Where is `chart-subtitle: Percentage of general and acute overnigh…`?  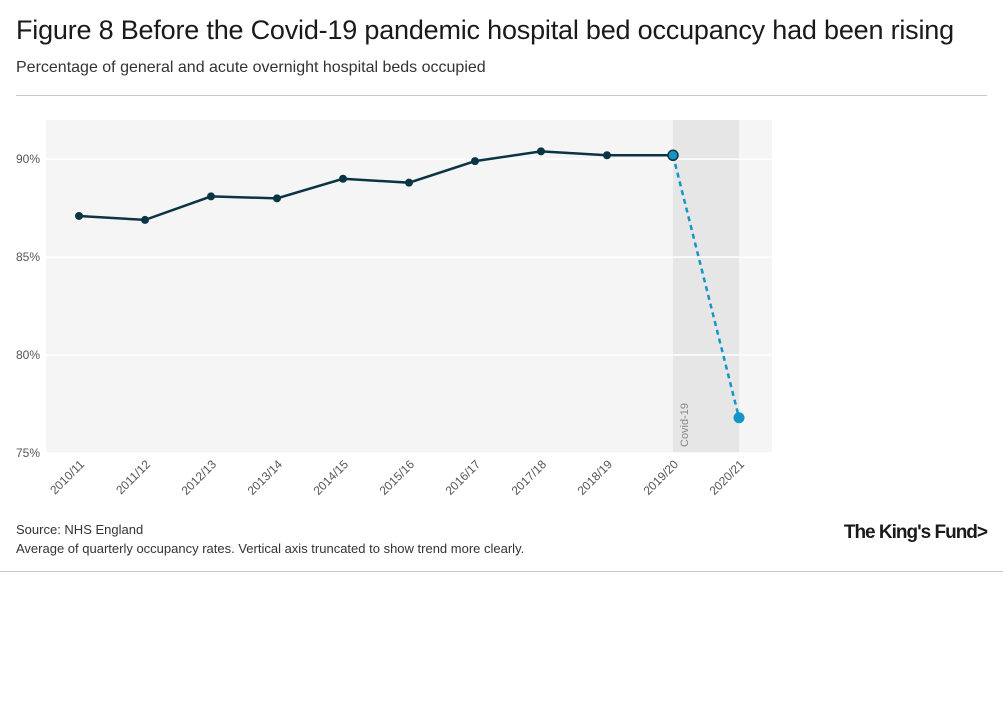
chart-subtitle: Percentage of general and acute overnigh… is located at coordinates (251, 67).